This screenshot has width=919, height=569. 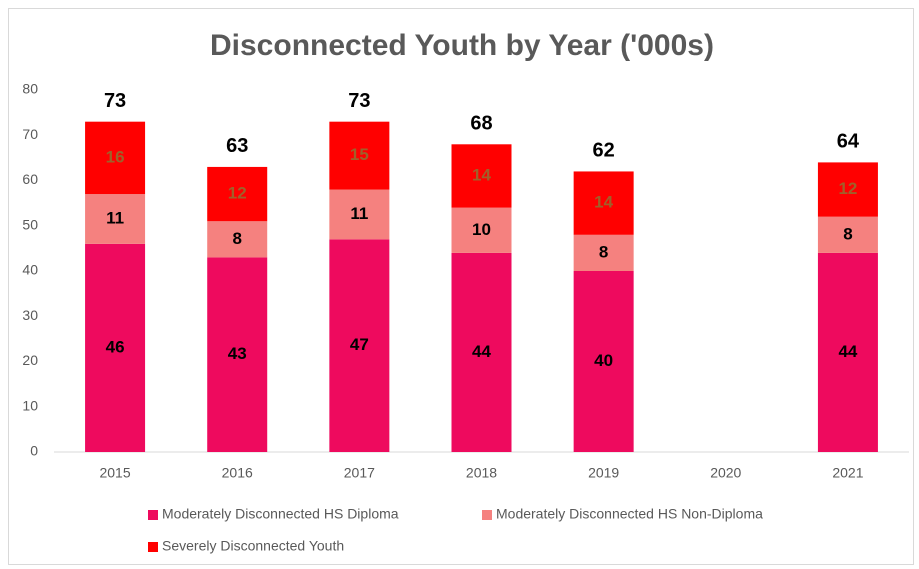 What do you see at coordinates (114, 473) in the screenshot?
I see `x-tick-label: 2015` at bounding box center [114, 473].